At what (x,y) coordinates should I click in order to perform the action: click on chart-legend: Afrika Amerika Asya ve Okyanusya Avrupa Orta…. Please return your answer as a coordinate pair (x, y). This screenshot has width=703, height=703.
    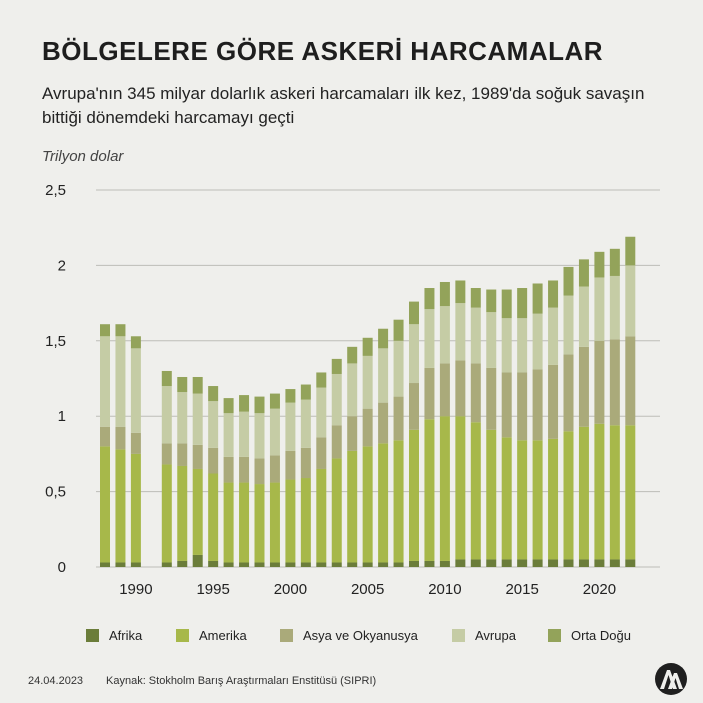
    Looking at the image, I should click on (386, 639).